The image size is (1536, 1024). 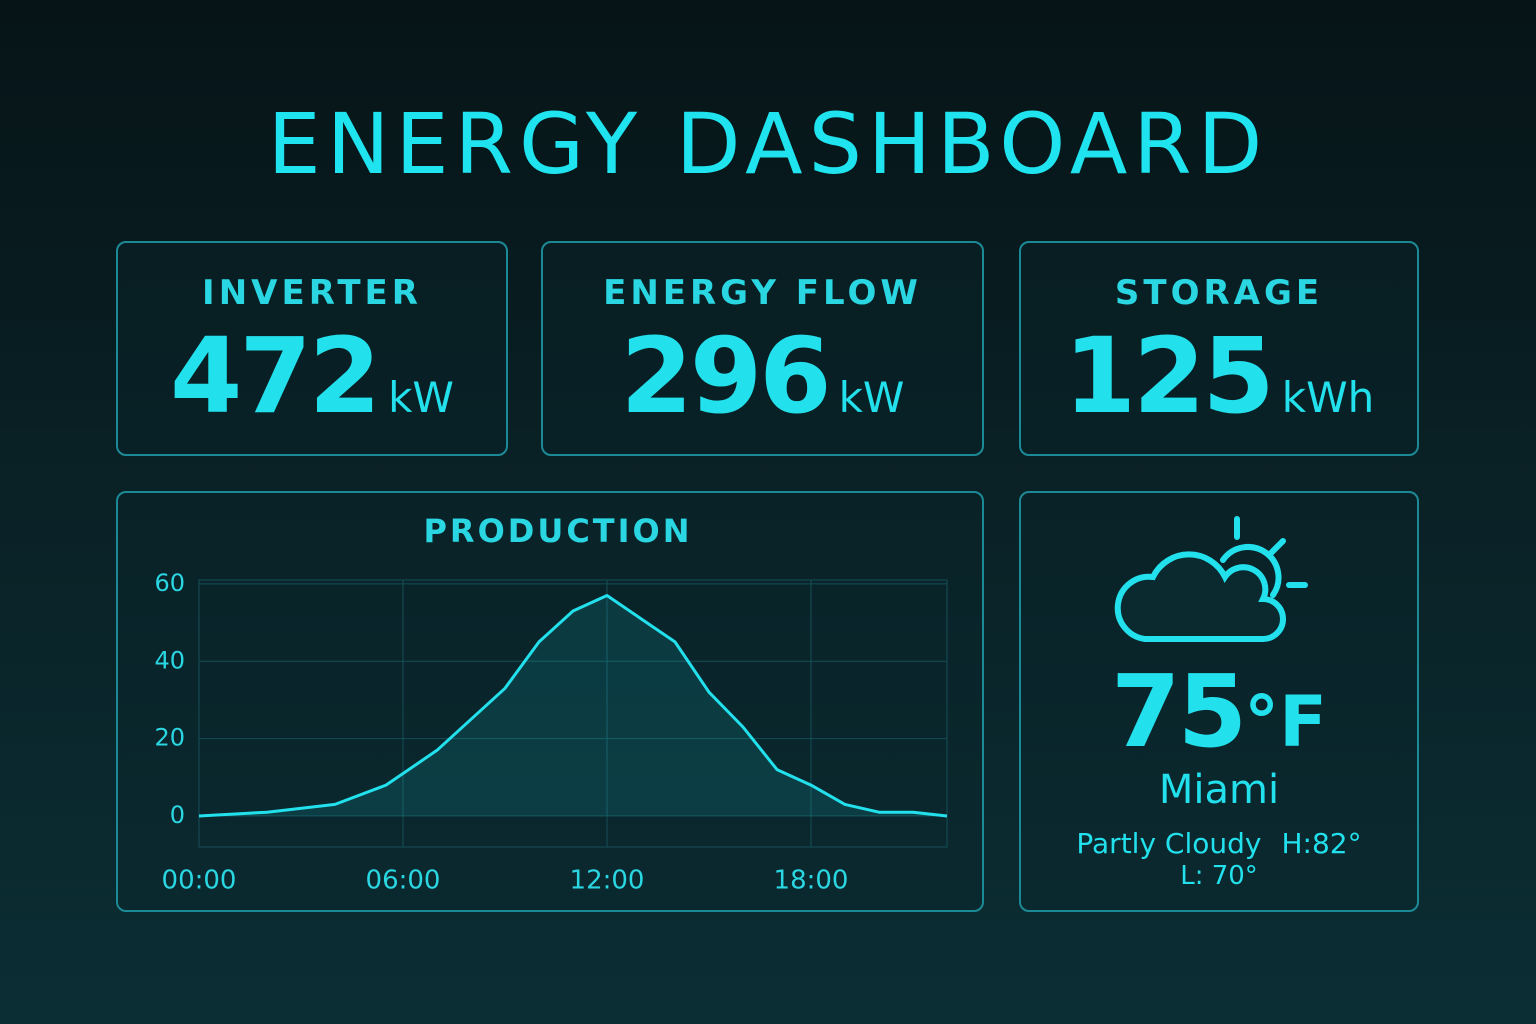 I want to click on card-value: 296 kW, so click(x=762, y=376).